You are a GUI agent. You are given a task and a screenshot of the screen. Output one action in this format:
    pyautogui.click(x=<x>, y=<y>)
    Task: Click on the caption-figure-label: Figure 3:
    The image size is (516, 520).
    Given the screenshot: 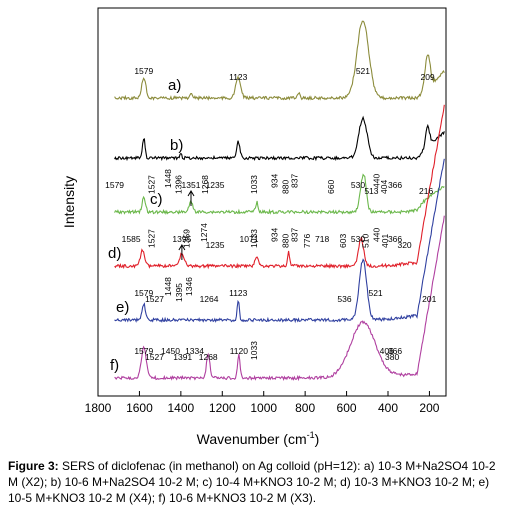 What is the action you would take?
    pyautogui.click(x=33, y=466)
    